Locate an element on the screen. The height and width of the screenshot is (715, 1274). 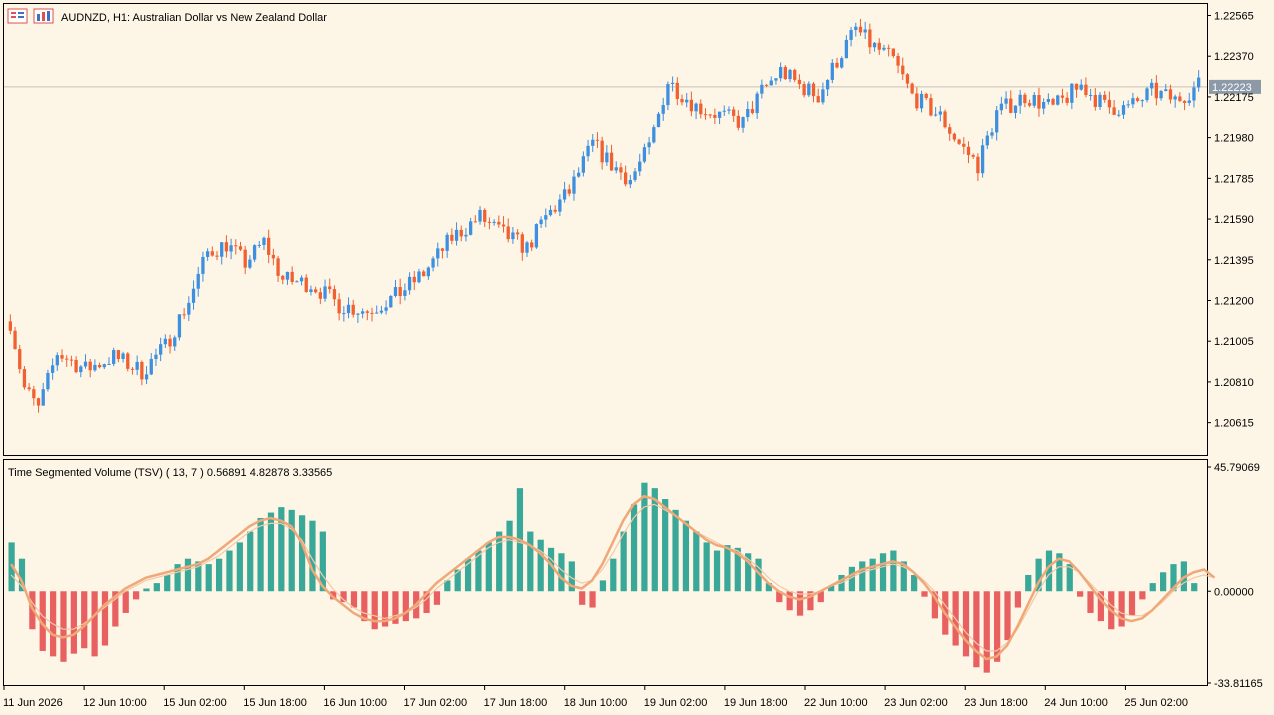
time-tick-label: 18 Jun 10:00 is located at coordinates (596, 703).